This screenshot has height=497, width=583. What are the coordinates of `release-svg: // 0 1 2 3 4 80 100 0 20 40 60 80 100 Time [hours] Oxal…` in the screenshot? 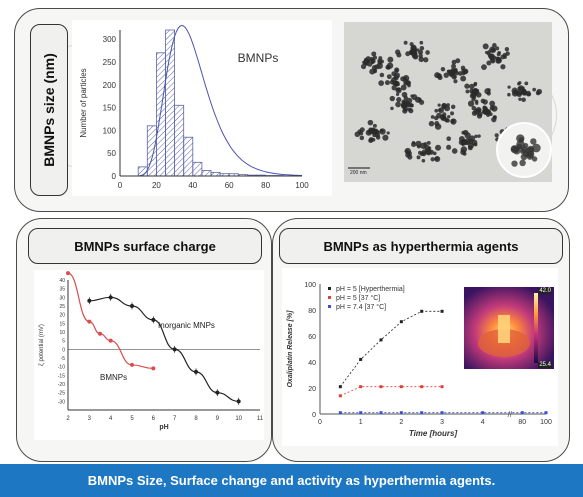 It's located at (419, 360).